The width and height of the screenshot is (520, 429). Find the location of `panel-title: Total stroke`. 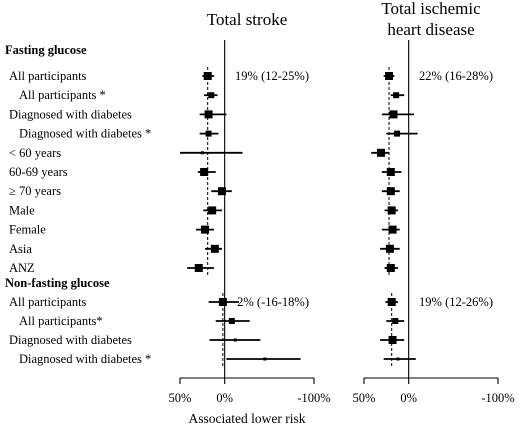

panel-title: Total stroke is located at coordinates (247, 19).